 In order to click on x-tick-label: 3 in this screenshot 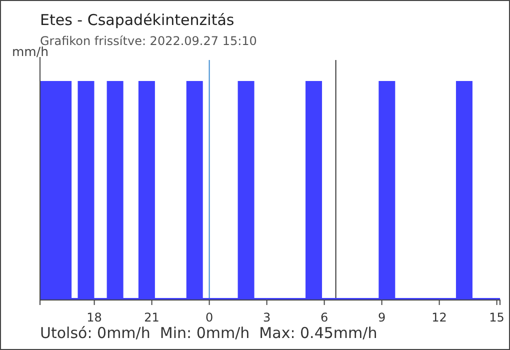, I will do `click(266, 317)`.